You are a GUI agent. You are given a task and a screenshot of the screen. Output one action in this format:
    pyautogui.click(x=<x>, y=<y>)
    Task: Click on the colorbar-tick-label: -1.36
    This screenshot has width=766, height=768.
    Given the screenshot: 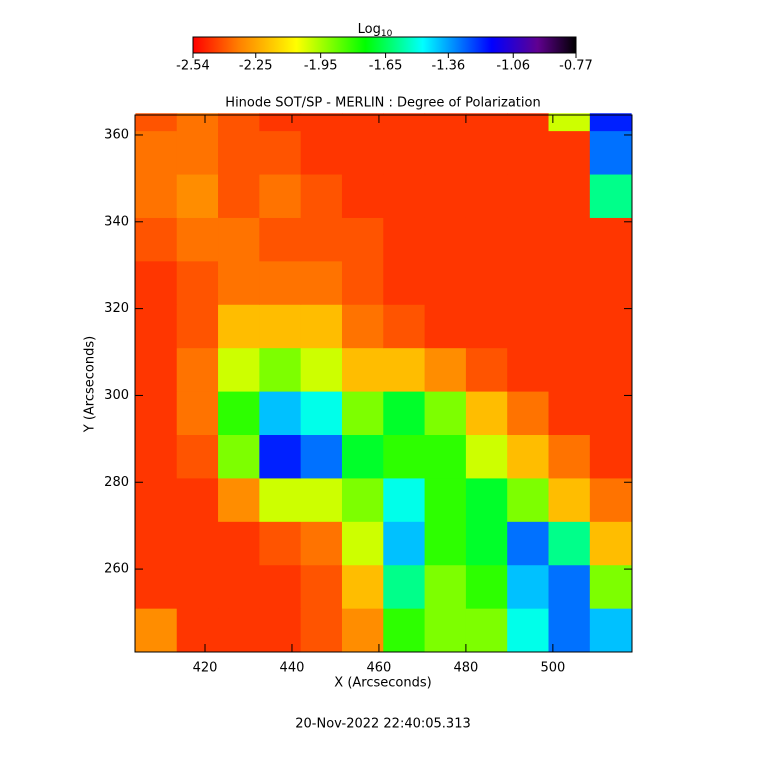 What is the action you would take?
    pyautogui.click(x=449, y=66)
    